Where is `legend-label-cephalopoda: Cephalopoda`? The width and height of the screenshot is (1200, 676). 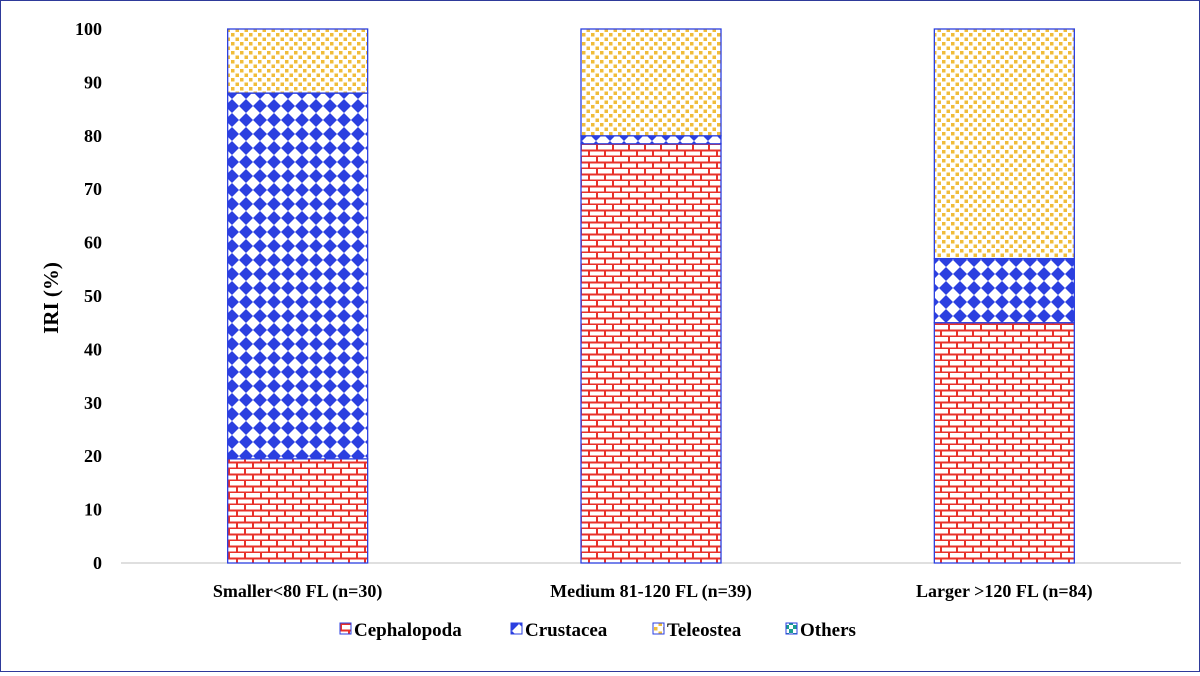 legend-label-cephalopoda: Cephalopoda is located at coordinates (408, 630).